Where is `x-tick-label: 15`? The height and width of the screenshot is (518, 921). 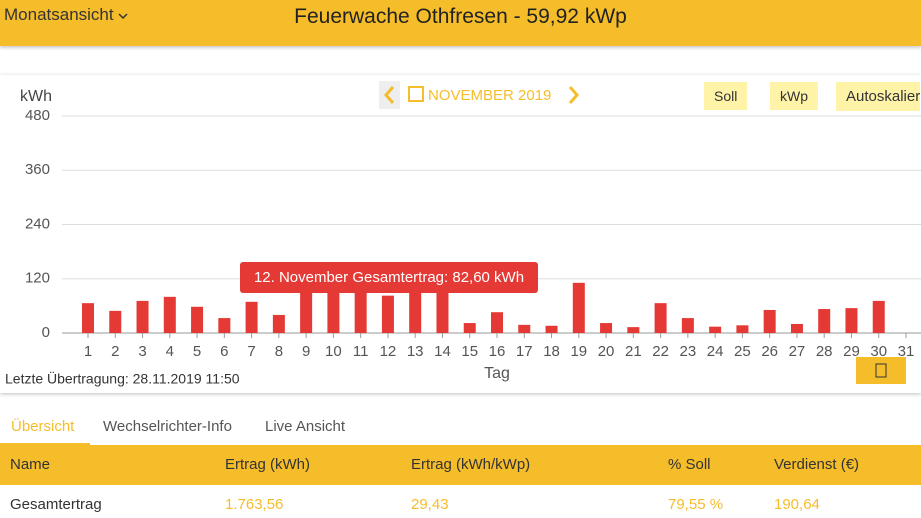
x-tick-label: 15 is located at coordinates (469, 351).